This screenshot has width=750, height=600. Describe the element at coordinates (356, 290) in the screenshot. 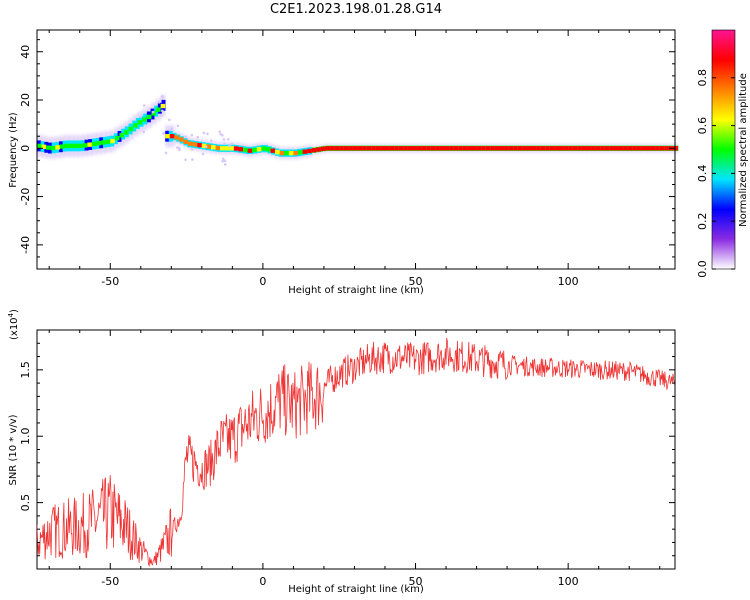

I see `spectrogram-x-axis-label: Height of straight line (km)` at that location.